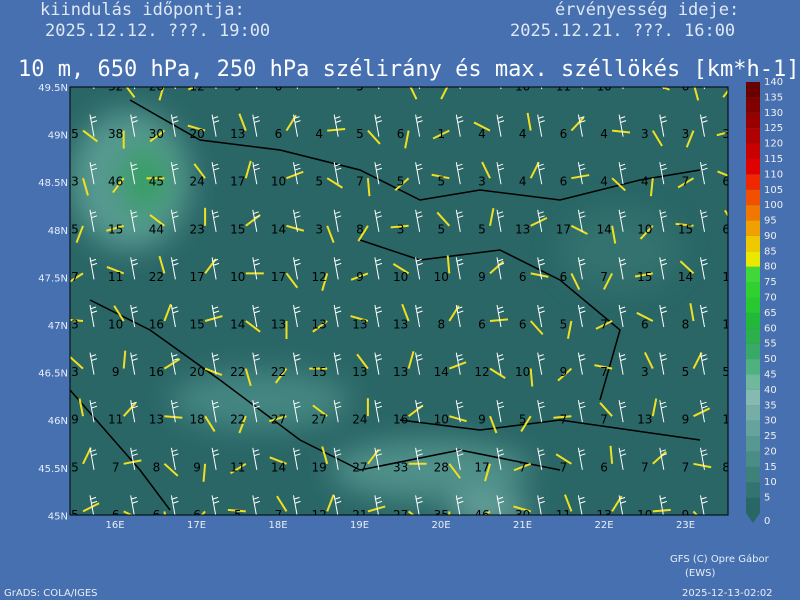 This screenshot has width=800, height=600. What do you see at coordinates (770, 282) in the screenshot?
I see `colorbar-label: 75` at bounding box center [770, 282].